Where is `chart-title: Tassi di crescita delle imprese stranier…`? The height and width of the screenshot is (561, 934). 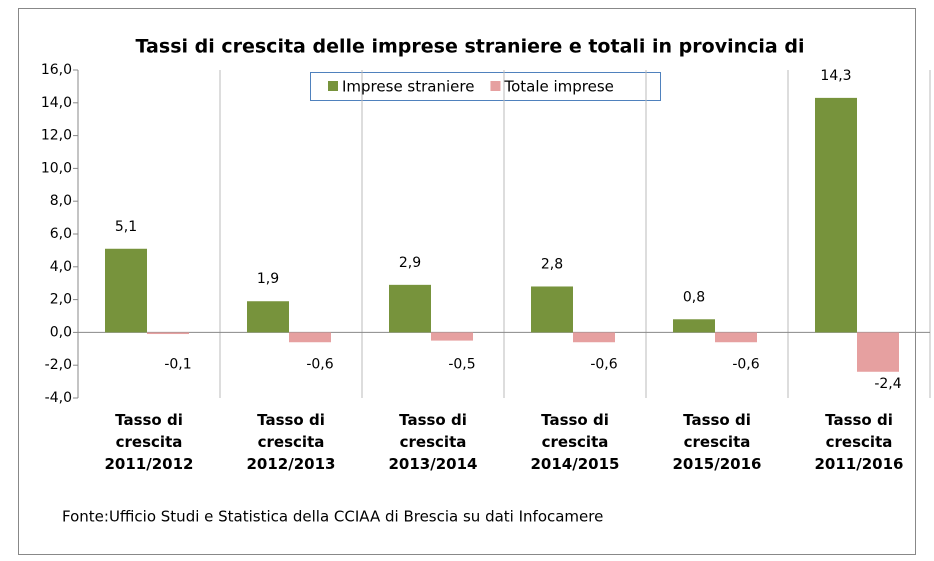 chart-title: Tassi di crescita delle imprese stranier… is located at coordinates (470, 47).